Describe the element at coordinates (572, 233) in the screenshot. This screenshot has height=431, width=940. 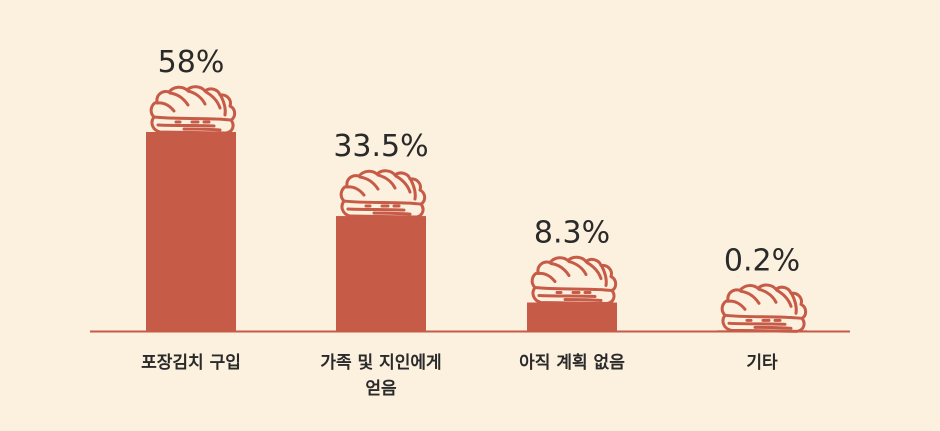
I see `value-label: 8.3%` at that location.